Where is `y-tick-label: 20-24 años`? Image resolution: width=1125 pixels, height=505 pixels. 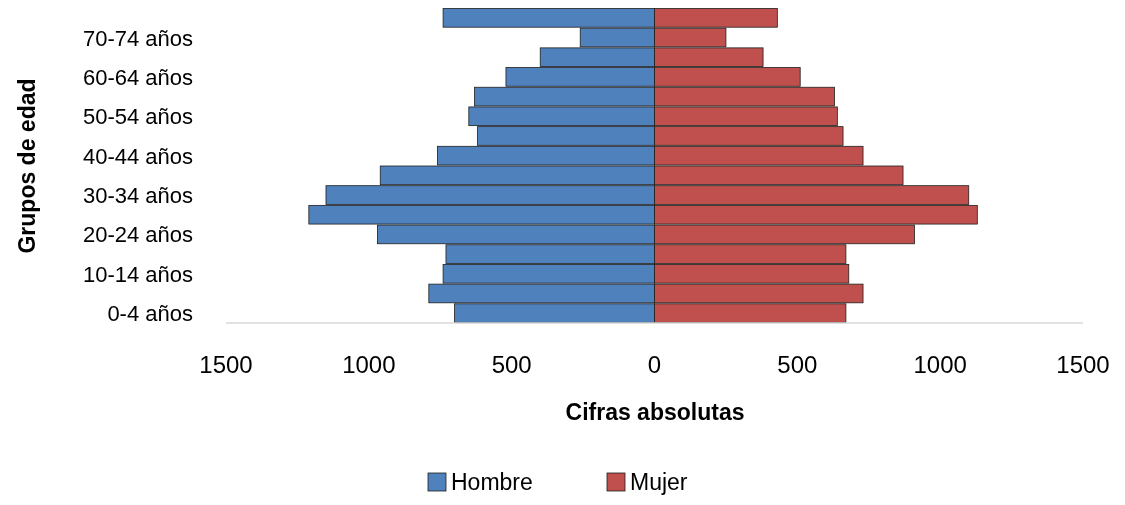
y-tick-label: 20-24 años is located at coordinates (137, 235).